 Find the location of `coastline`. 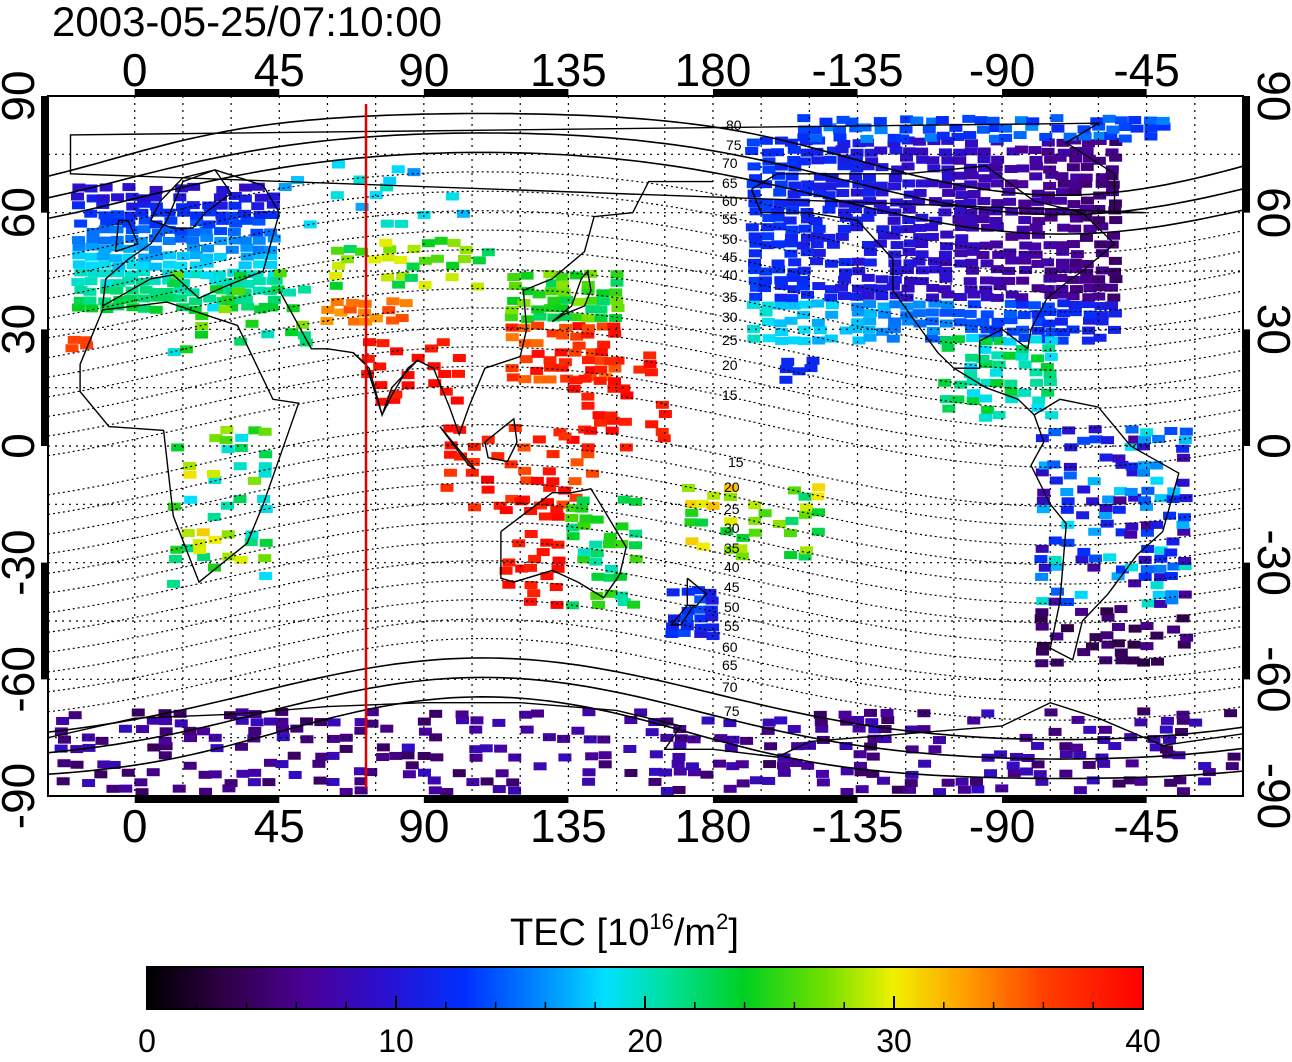

coastline is located at coordinates (189, 442).